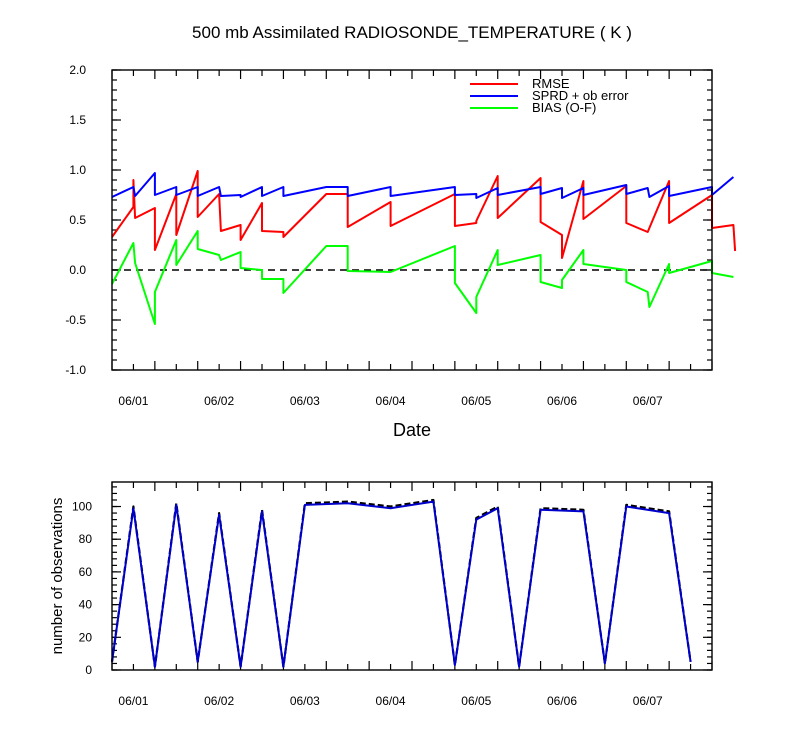 The image size is (800, 750). I want to click on x-axis-title: Date, so click(412, 430).